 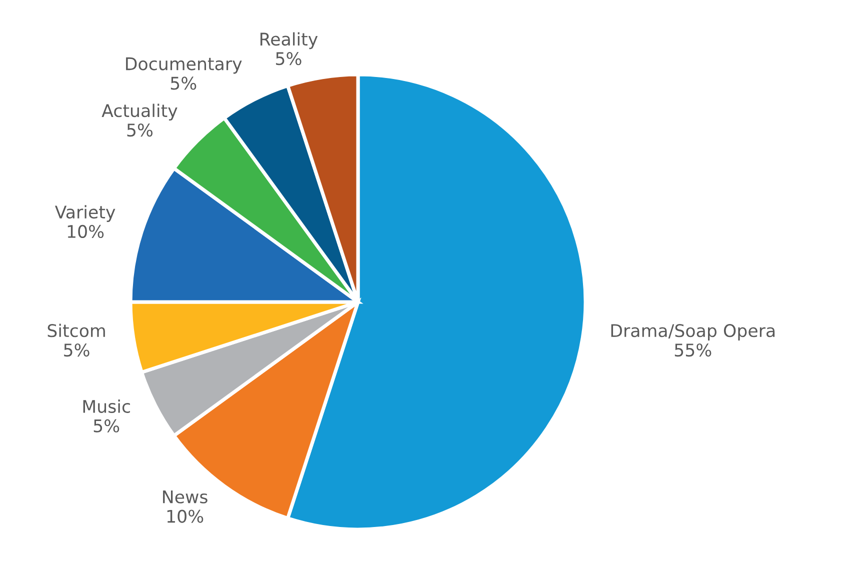 I want to click on data-label: 55%, so click(x=693, y=350).